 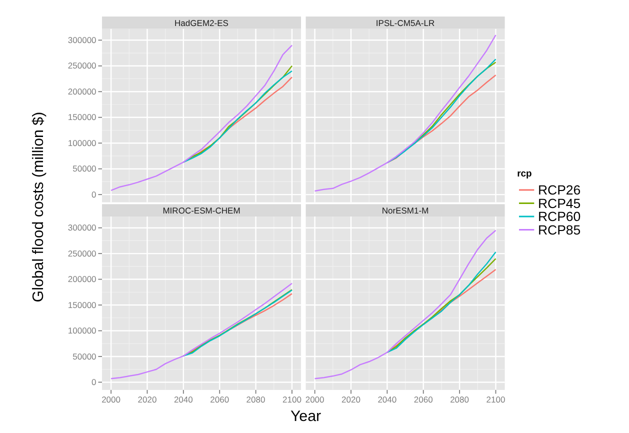 What do you see at coordinates (201, 211) in the screenshot?
I see `chart-title: MIROC-ESM-CHEM` at bounding box center [201, 211].